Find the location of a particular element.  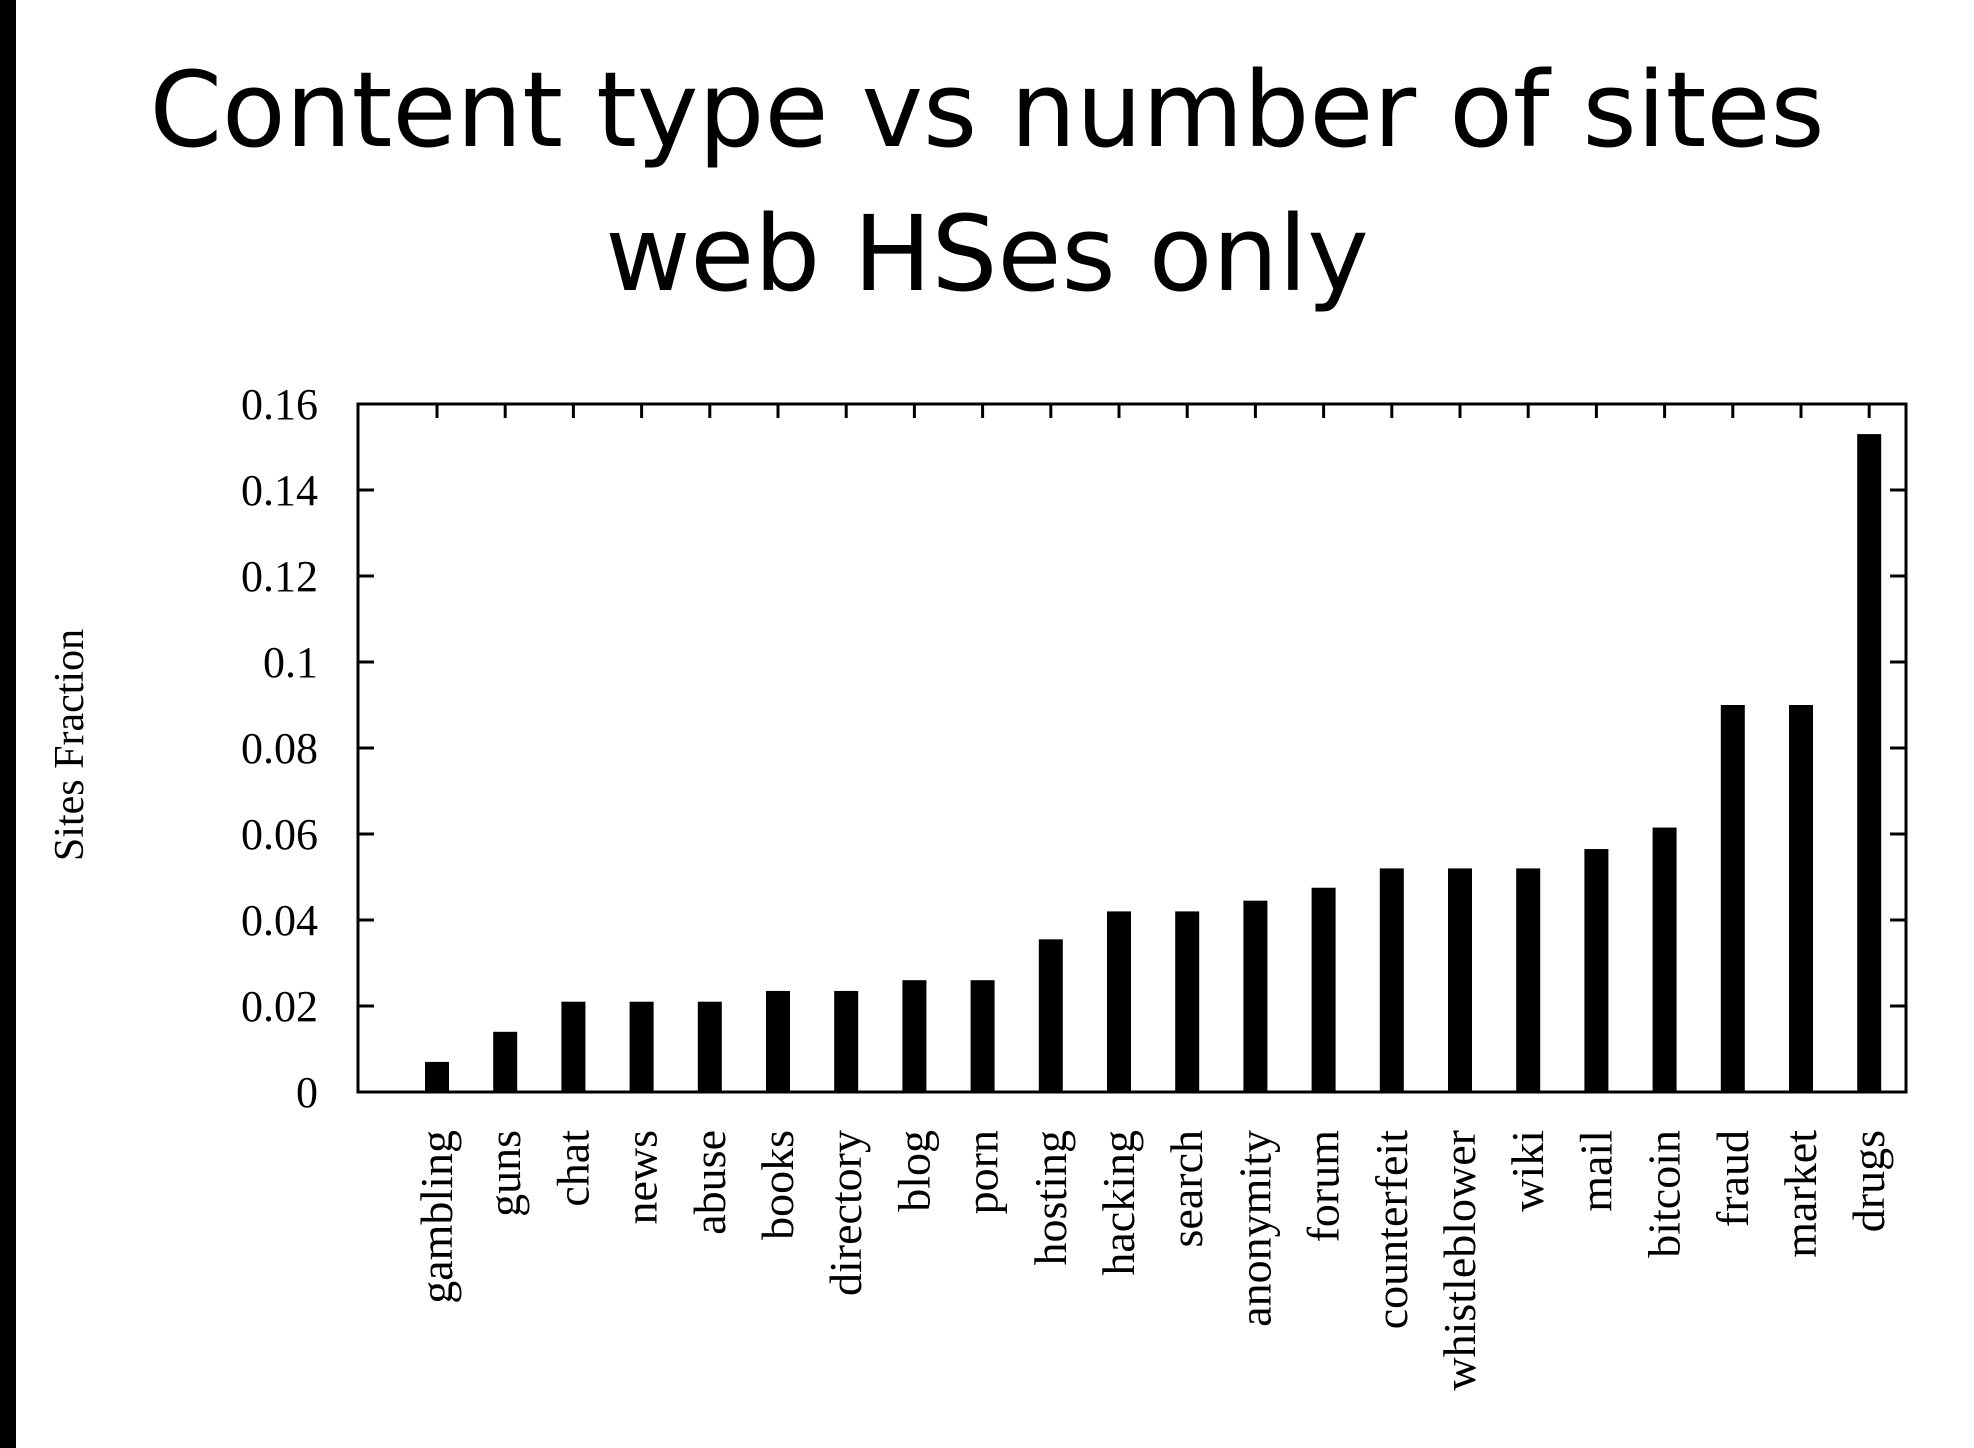

bar-porn is located at coordinates (982, 1036).